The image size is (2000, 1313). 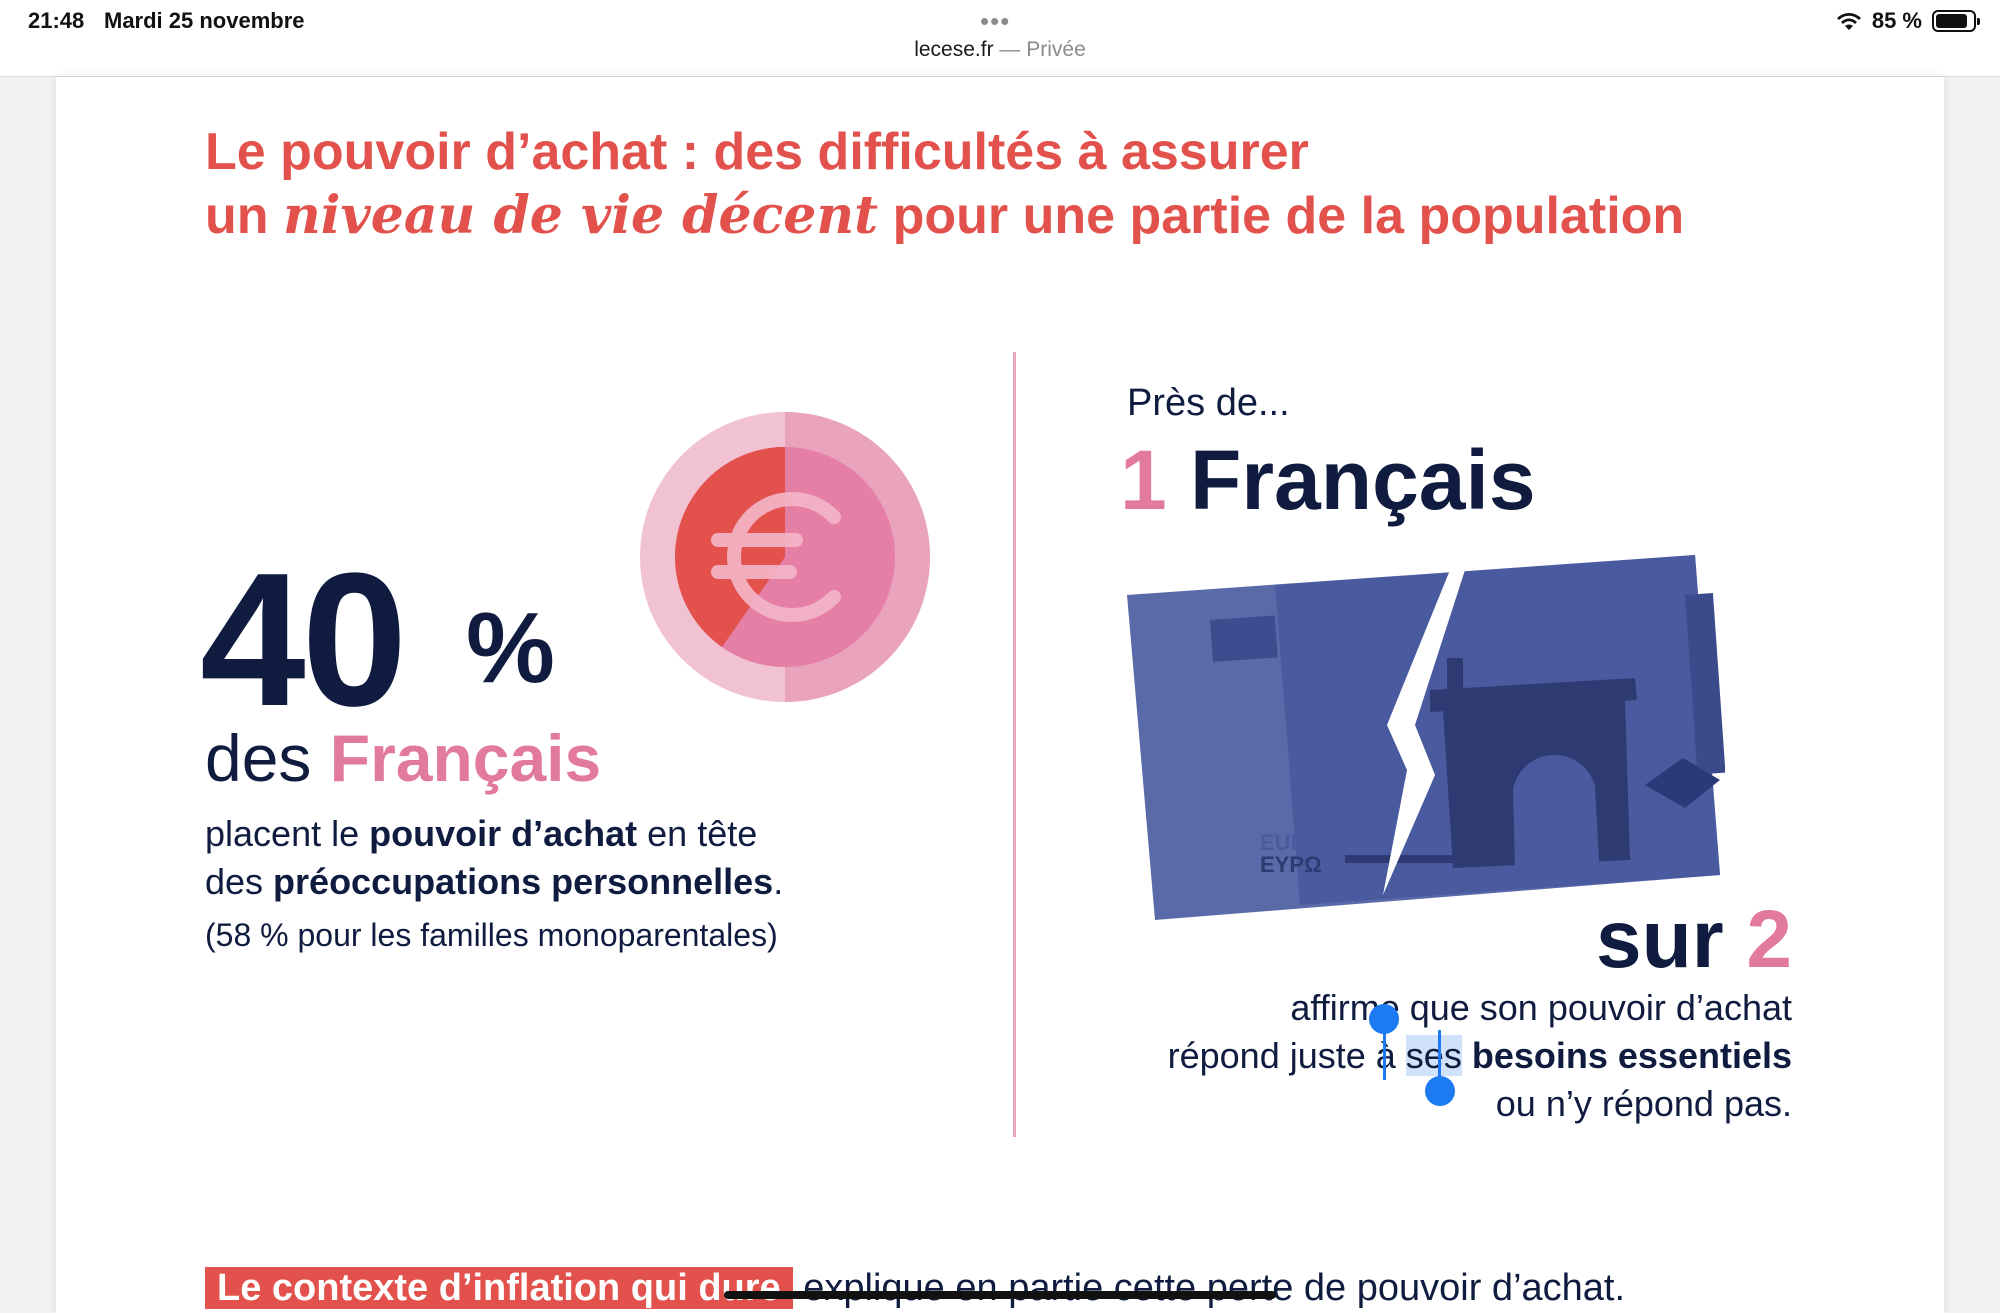 I want to click on note-euro-text: EURO, so click(x=1292, y=842).